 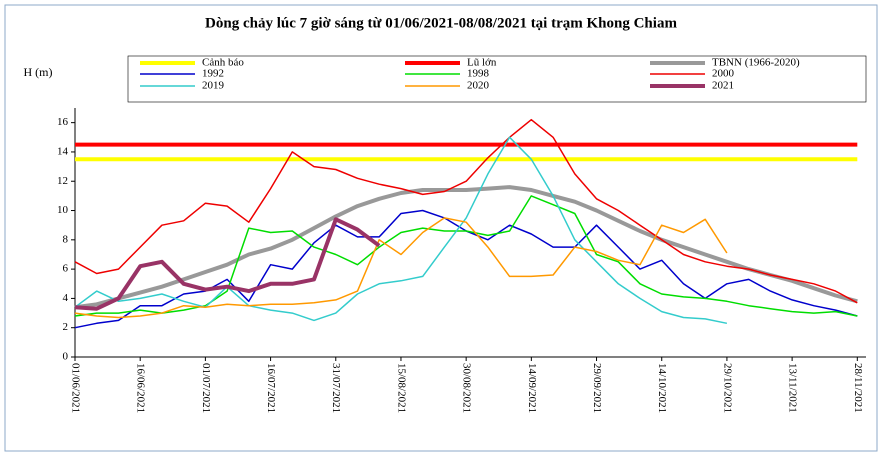 What do you see at coordinates (38, 72) in the screenshot?
I see `y-axis-label: H (m)` at bounding box center [38, 72].